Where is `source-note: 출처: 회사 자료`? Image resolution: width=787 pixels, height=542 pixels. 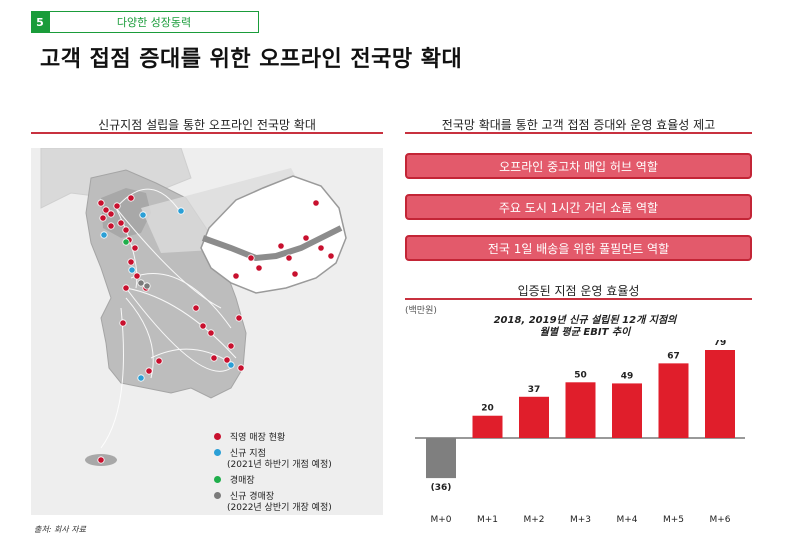 source-note: 출처: 회사 자료 is located at coordinates (60, 529).